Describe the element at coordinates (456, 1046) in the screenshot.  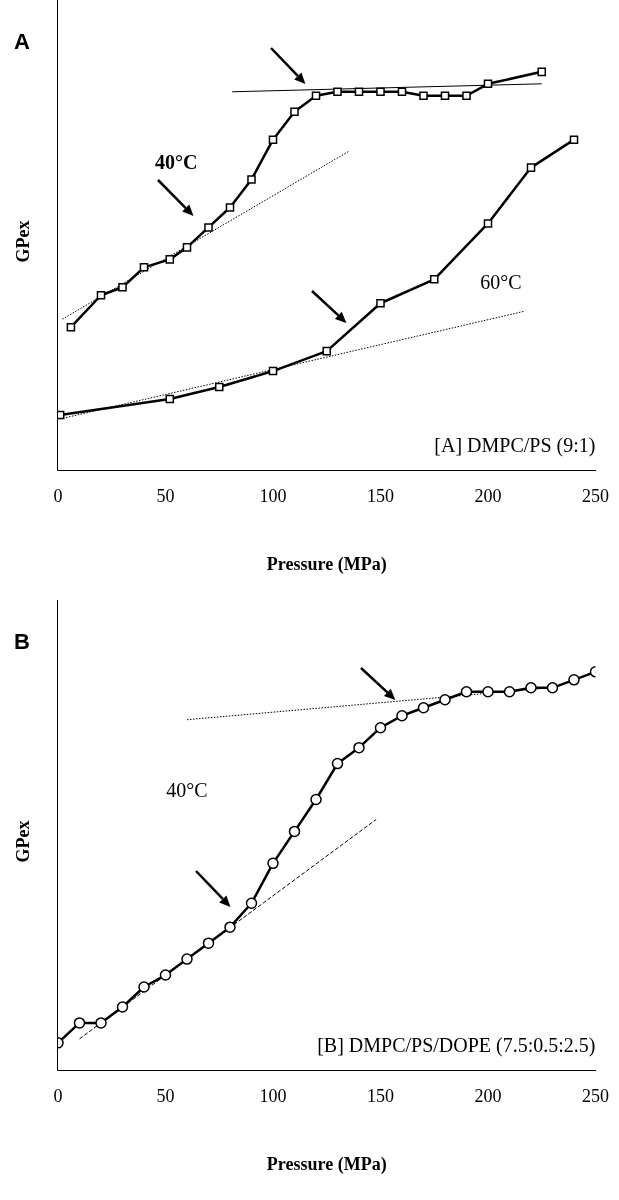
I see `annotation: [B] DMPC/PS/DOPE (7.5:0.5:2.5)` at that location.